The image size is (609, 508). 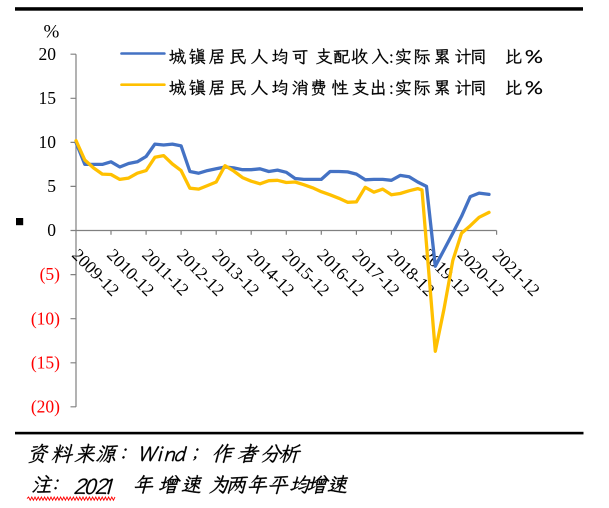 What do you see at coordinates (51, 230) in the screenshot?
I see `svg-text: 0` at bounding box center [51, 230].